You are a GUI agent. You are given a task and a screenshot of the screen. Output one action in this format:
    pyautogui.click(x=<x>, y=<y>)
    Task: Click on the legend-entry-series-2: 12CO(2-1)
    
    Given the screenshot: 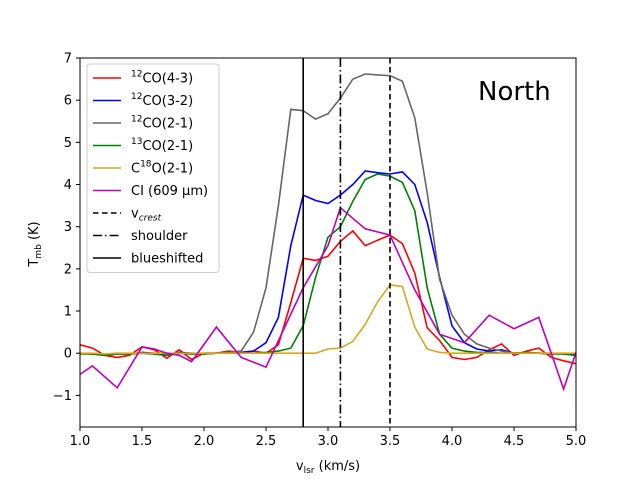 What is the action you would take?
    pyautogui.click(x=162, y=123)
    